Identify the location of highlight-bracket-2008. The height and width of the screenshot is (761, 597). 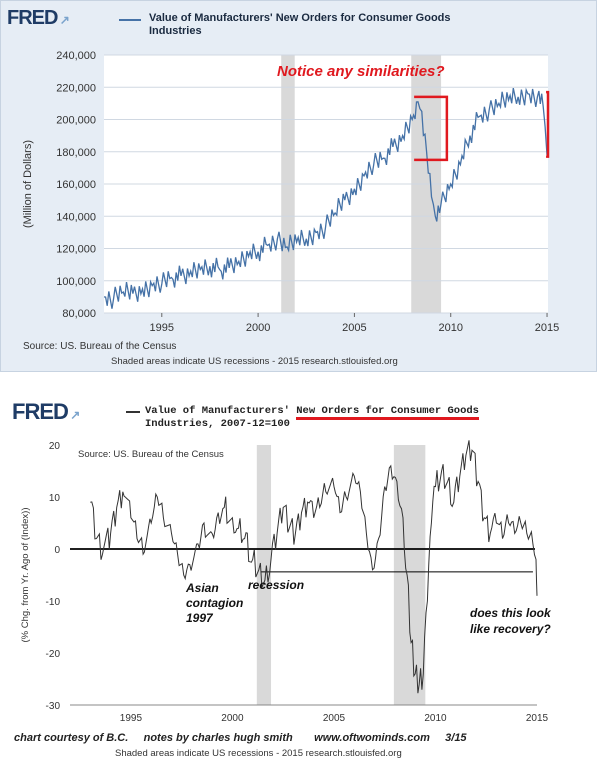
(431, 128).